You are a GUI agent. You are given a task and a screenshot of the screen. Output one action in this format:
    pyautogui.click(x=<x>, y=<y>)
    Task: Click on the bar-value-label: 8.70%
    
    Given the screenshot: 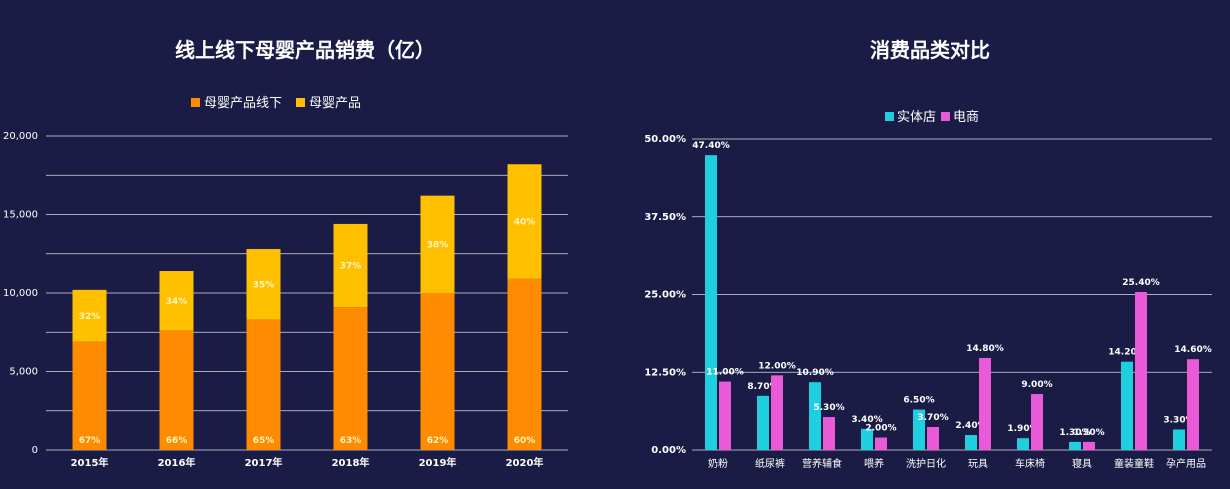 What is the action you would take?
    pyautogui.click(x=762, y=387)
    